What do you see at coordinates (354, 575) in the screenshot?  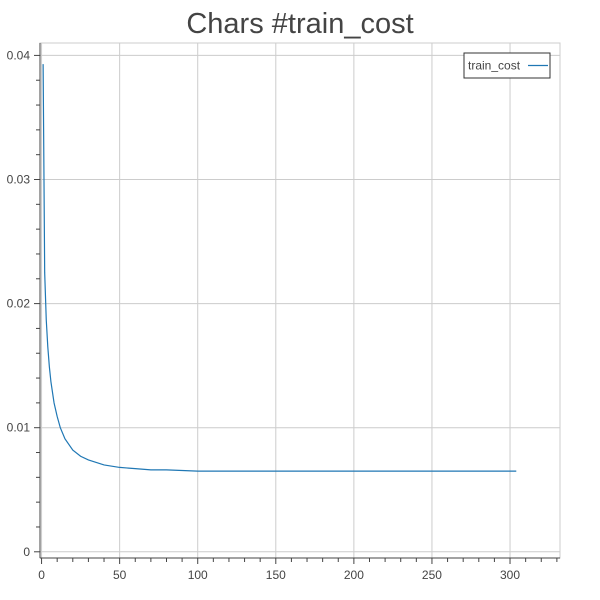 I see `x-tick-label: 200` at bounding box center [354, 575].